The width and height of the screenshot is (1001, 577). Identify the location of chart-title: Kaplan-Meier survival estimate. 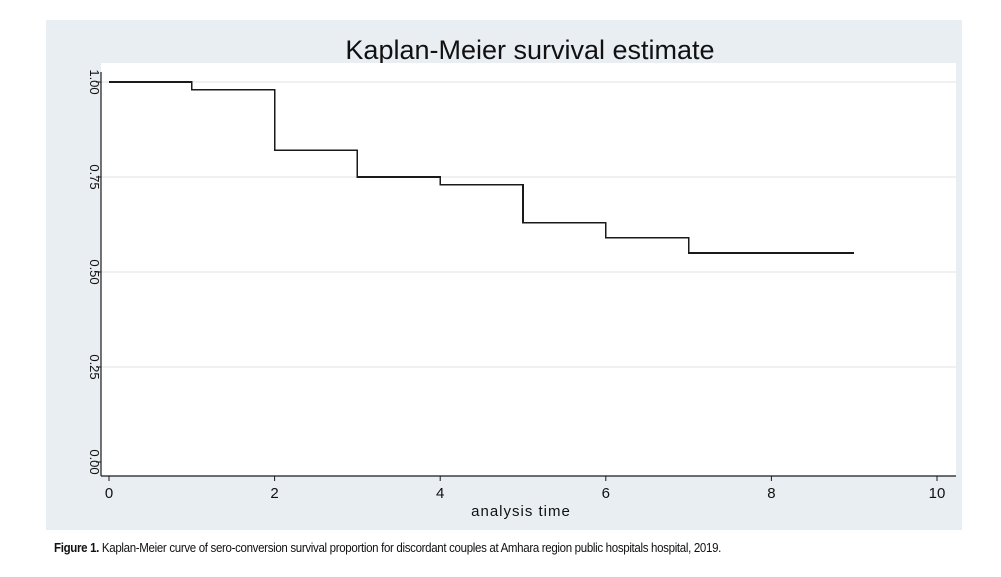
(529, 50).